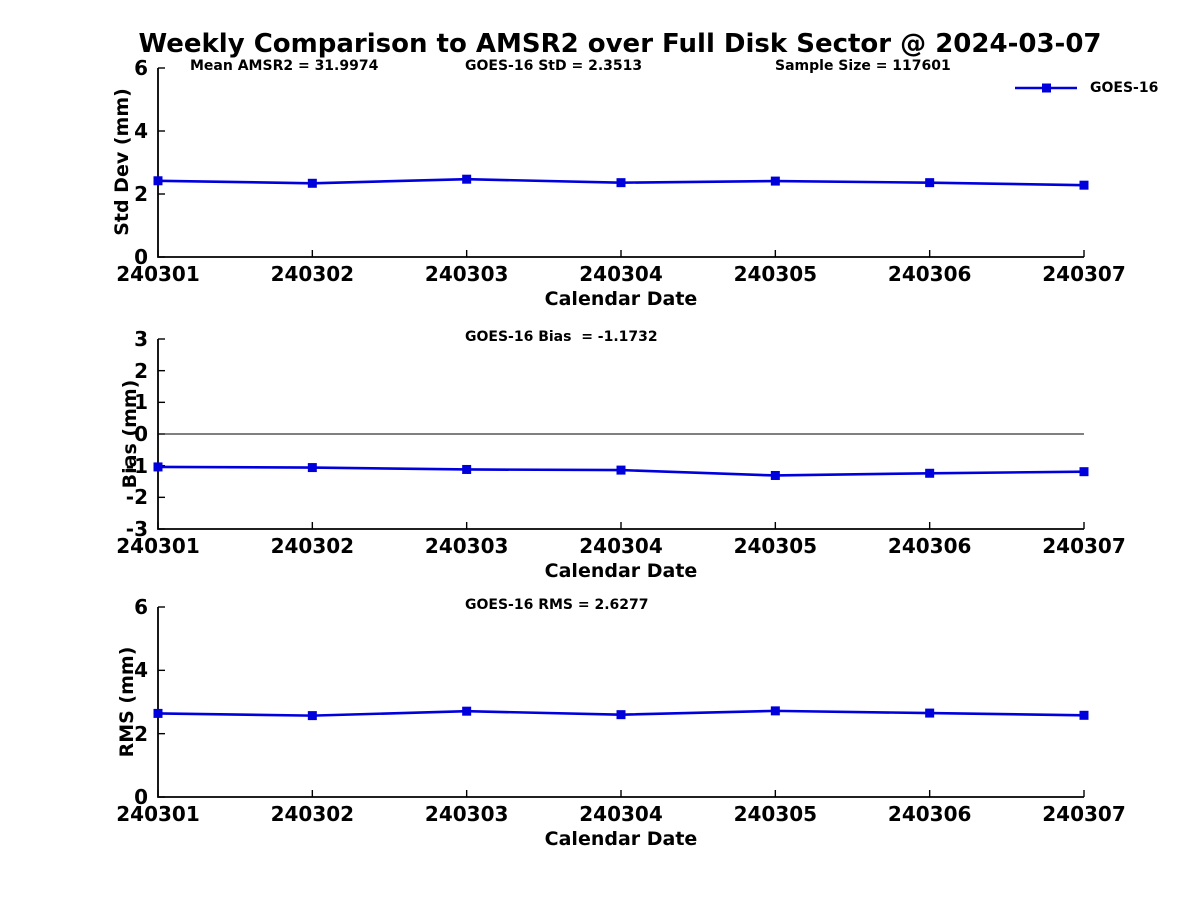 This screenshot has width=1200, height=900. Describe the element at coordinates (1086, 88) in the screenshot. I see `legend: GOES-16` at that location.